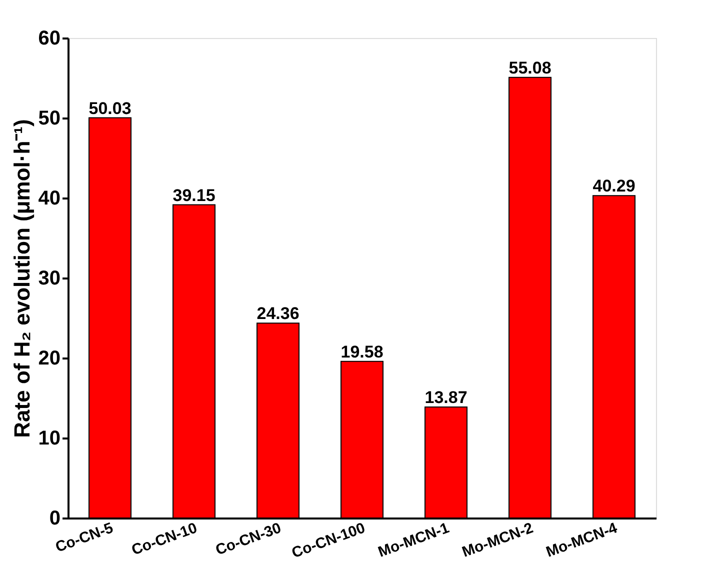 The height and width of the screenshot is (582, 702). What do you see at coordinates (54, 519) in the screenshot?
I see `y-tick-label: 0` at bounding box center [54, 519].